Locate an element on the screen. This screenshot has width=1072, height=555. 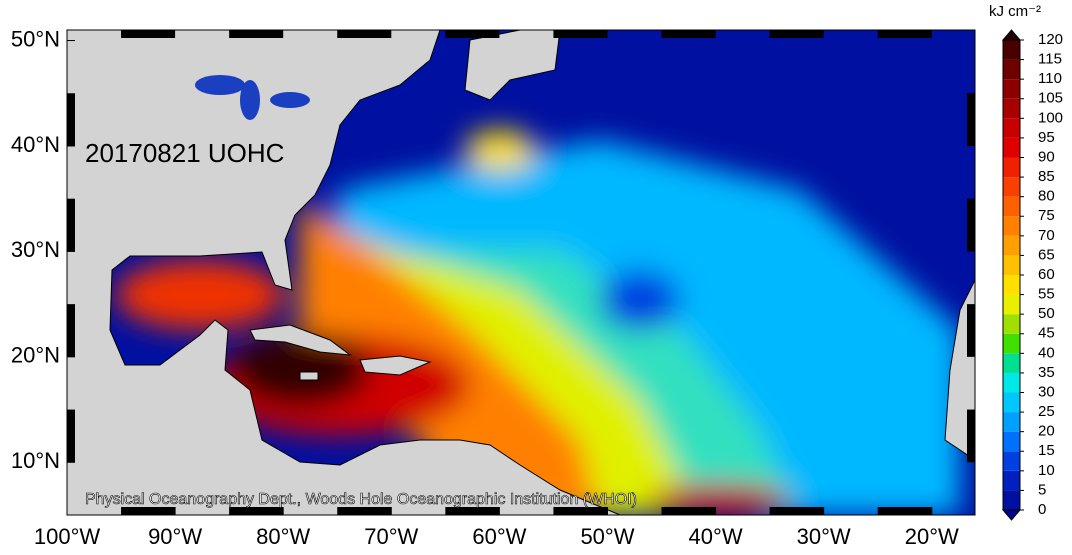
colorbar-tick-label: 80 is located at coordinates (1046, 196).